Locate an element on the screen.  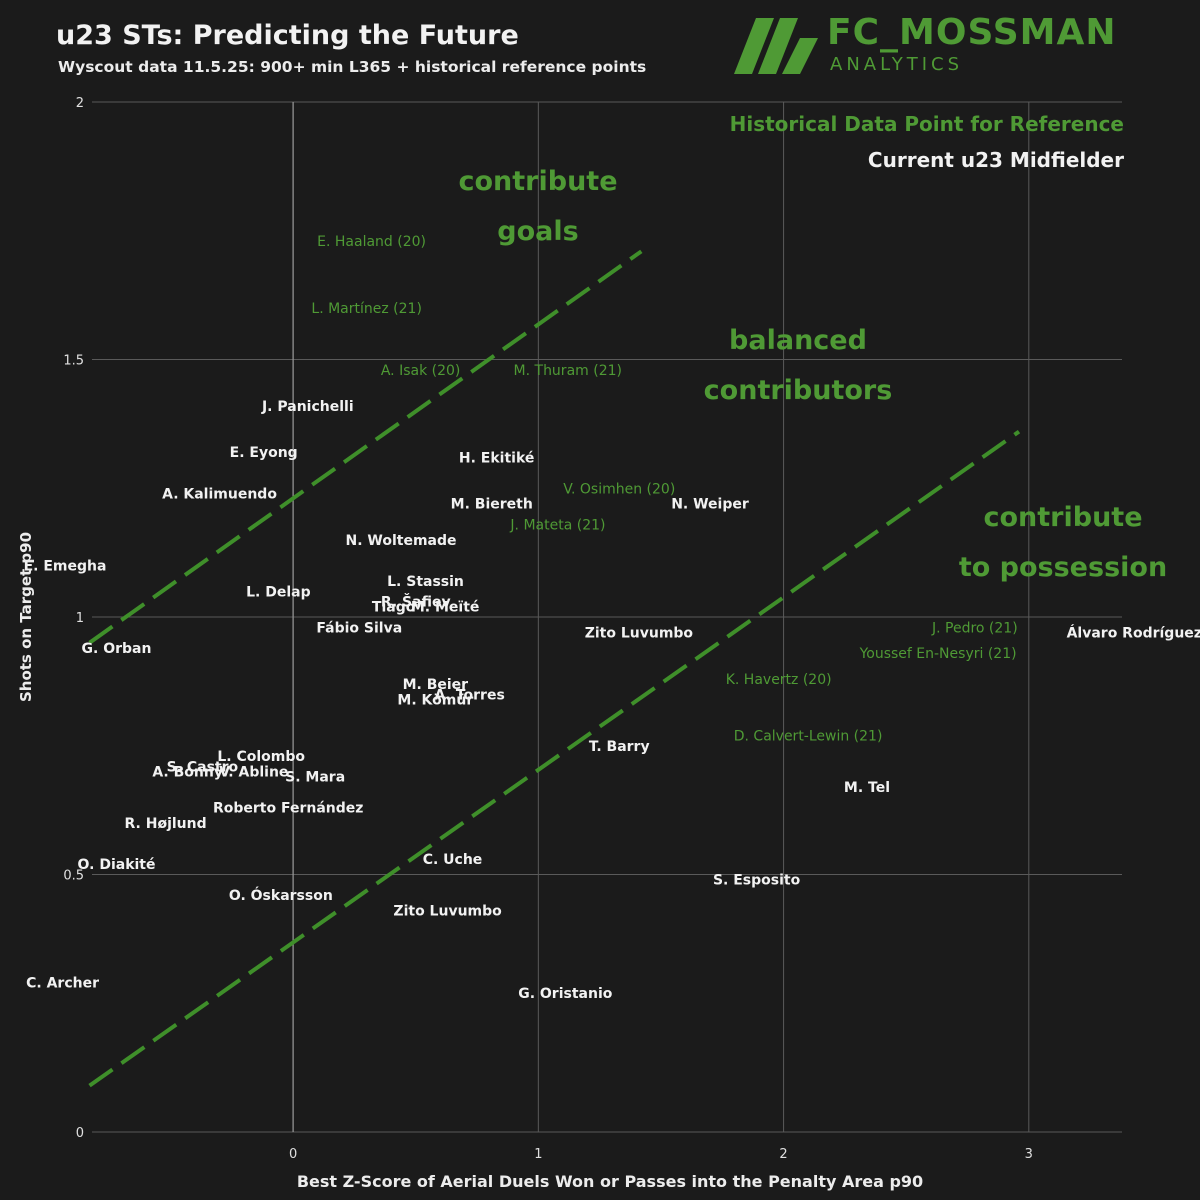
current-point-label: E. Eyong is located at coordinates (264, 453).